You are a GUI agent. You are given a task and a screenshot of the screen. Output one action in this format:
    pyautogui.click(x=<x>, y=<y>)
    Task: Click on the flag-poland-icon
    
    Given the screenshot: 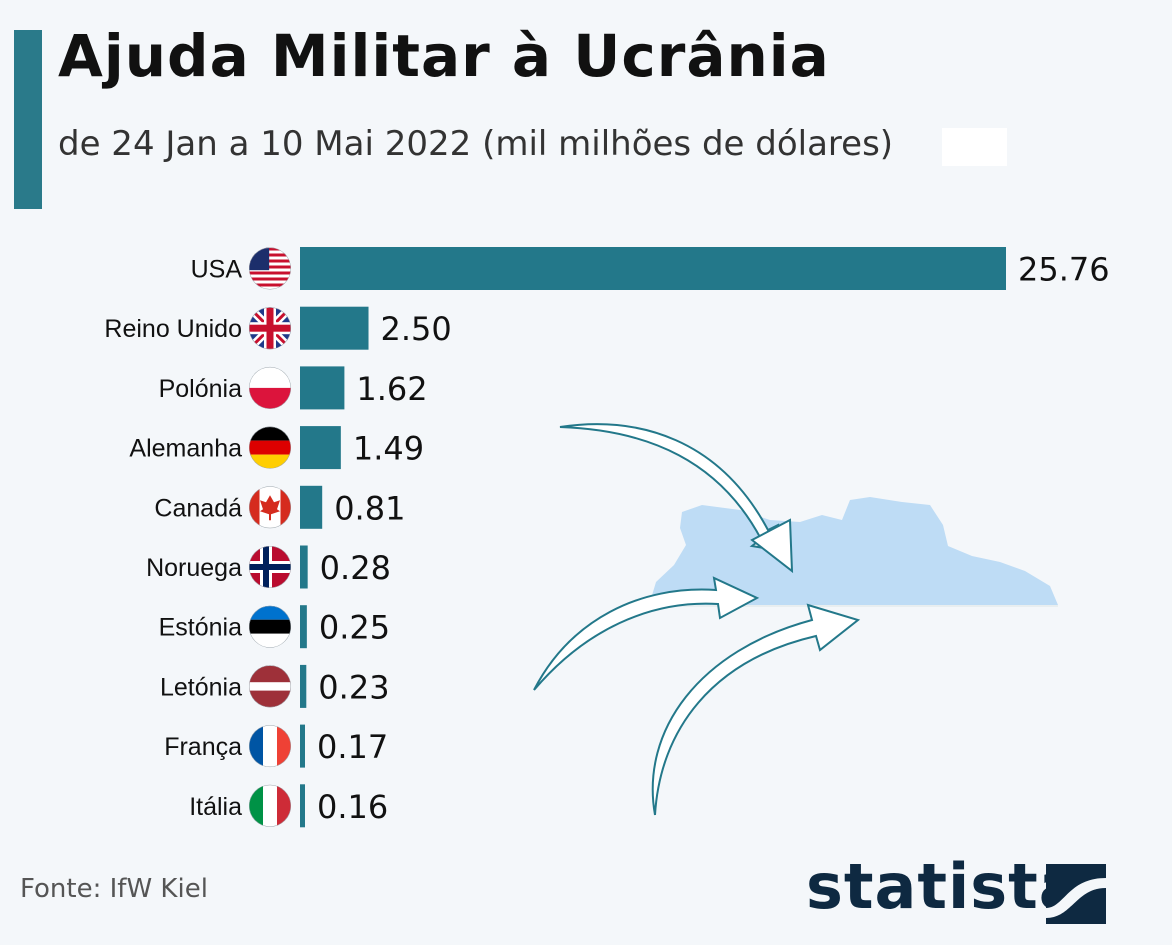 What is the action you would take?
    pyautogui.click(x=270, y=387)
    